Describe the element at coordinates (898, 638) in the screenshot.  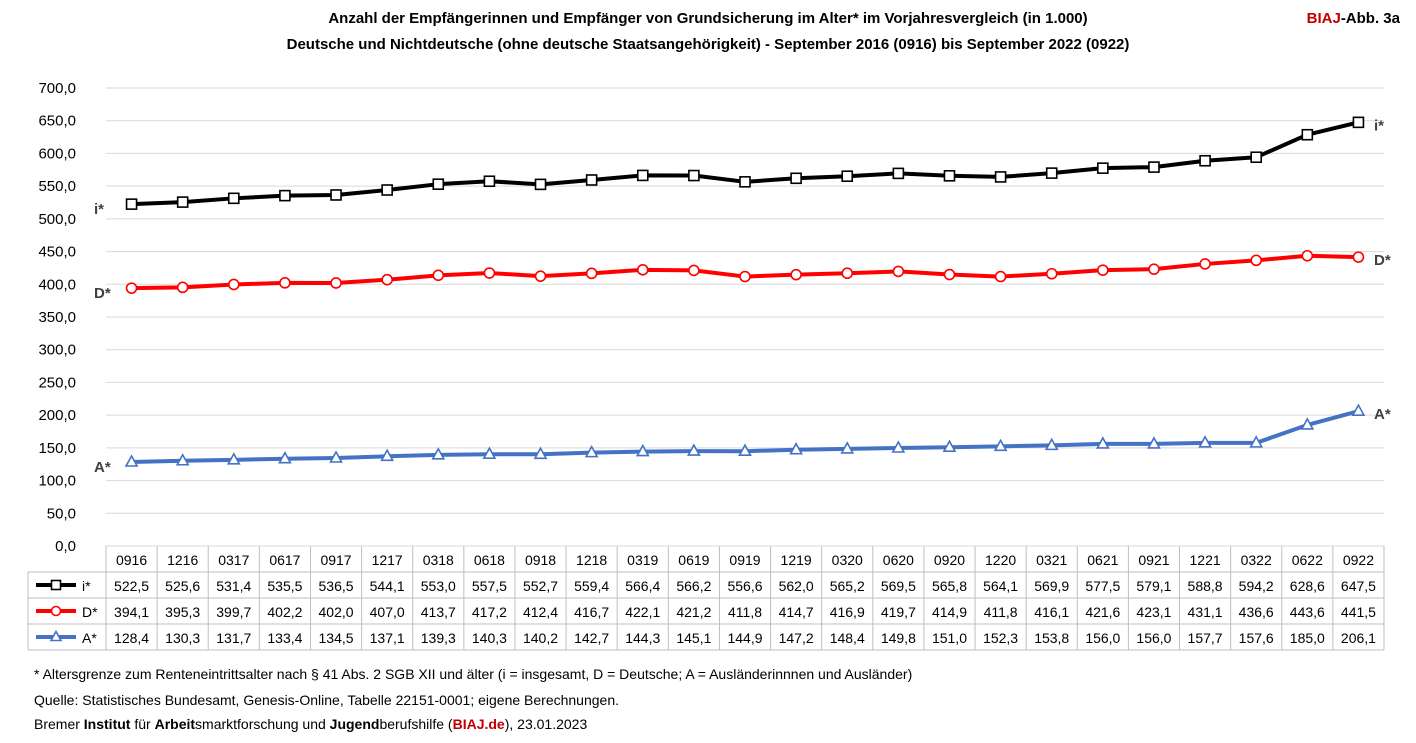
I see `data-label: 149,8` at that location.